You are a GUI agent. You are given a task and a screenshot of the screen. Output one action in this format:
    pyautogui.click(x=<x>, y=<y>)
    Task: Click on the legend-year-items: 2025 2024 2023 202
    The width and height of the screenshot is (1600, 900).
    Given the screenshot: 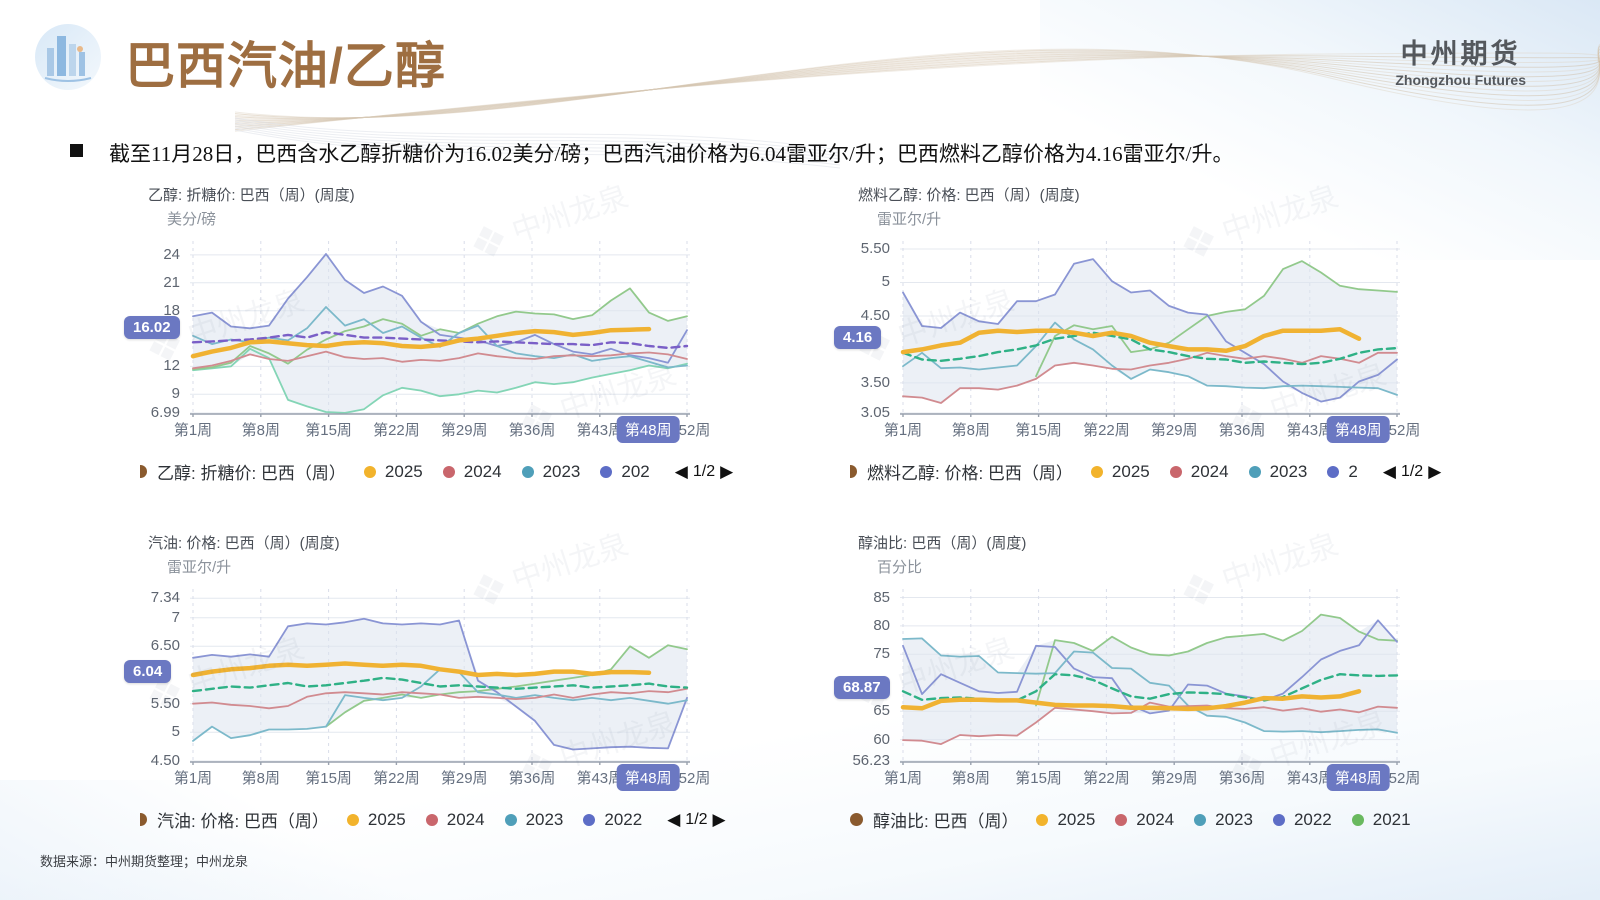 What is the action you would take?
    pyautogui.click(x=516, y=472)
    